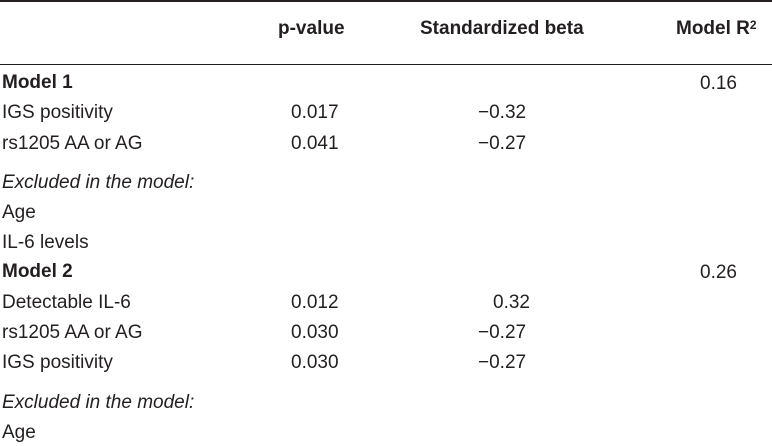  Describe the element at coordinates (386, 64) in the screenshot. I see `header-rule` at that location.